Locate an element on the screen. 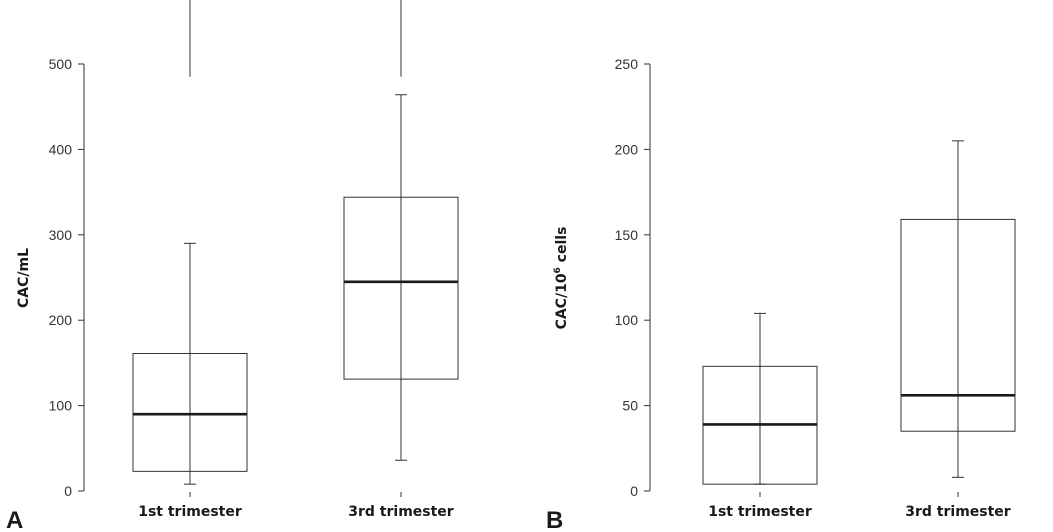 The height and width of the screenshot is (532, 1053). panel-b-x-tick-label: 3rd trimester is located at coordinates (958, 512).